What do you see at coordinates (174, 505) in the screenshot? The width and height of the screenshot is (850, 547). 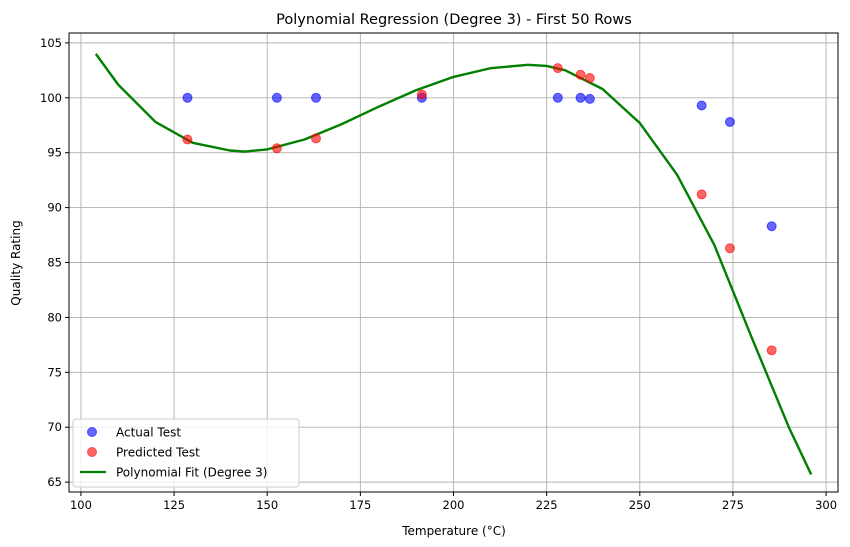 I see `x-tick-label: 125` at bounding box center [174, 505].